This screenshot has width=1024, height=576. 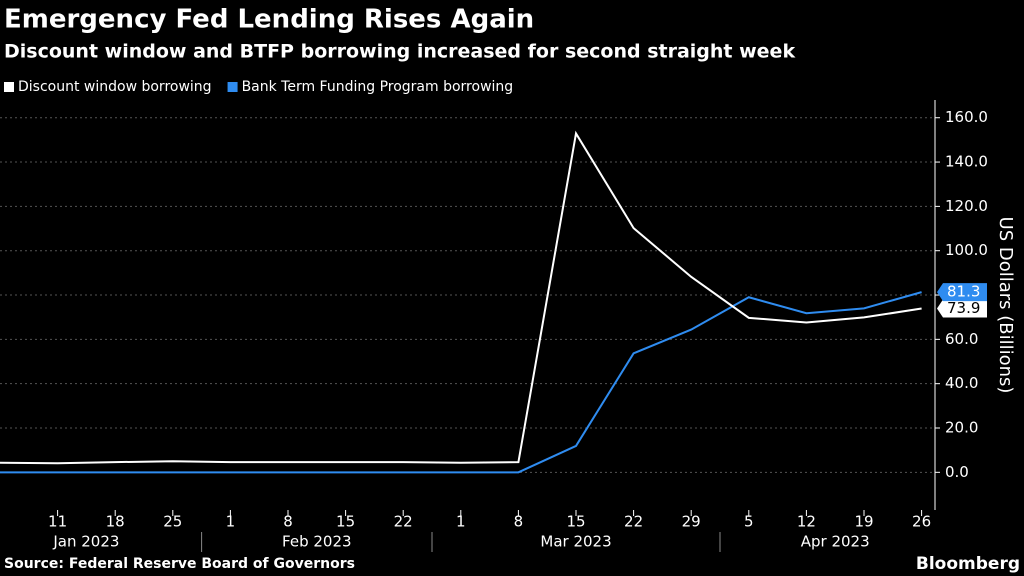 What do you see at coordinates (378, 87) in the screenshot?
I see `legend-label: Bank Term Funding Program borrowing` at bounding box center [378, 87].